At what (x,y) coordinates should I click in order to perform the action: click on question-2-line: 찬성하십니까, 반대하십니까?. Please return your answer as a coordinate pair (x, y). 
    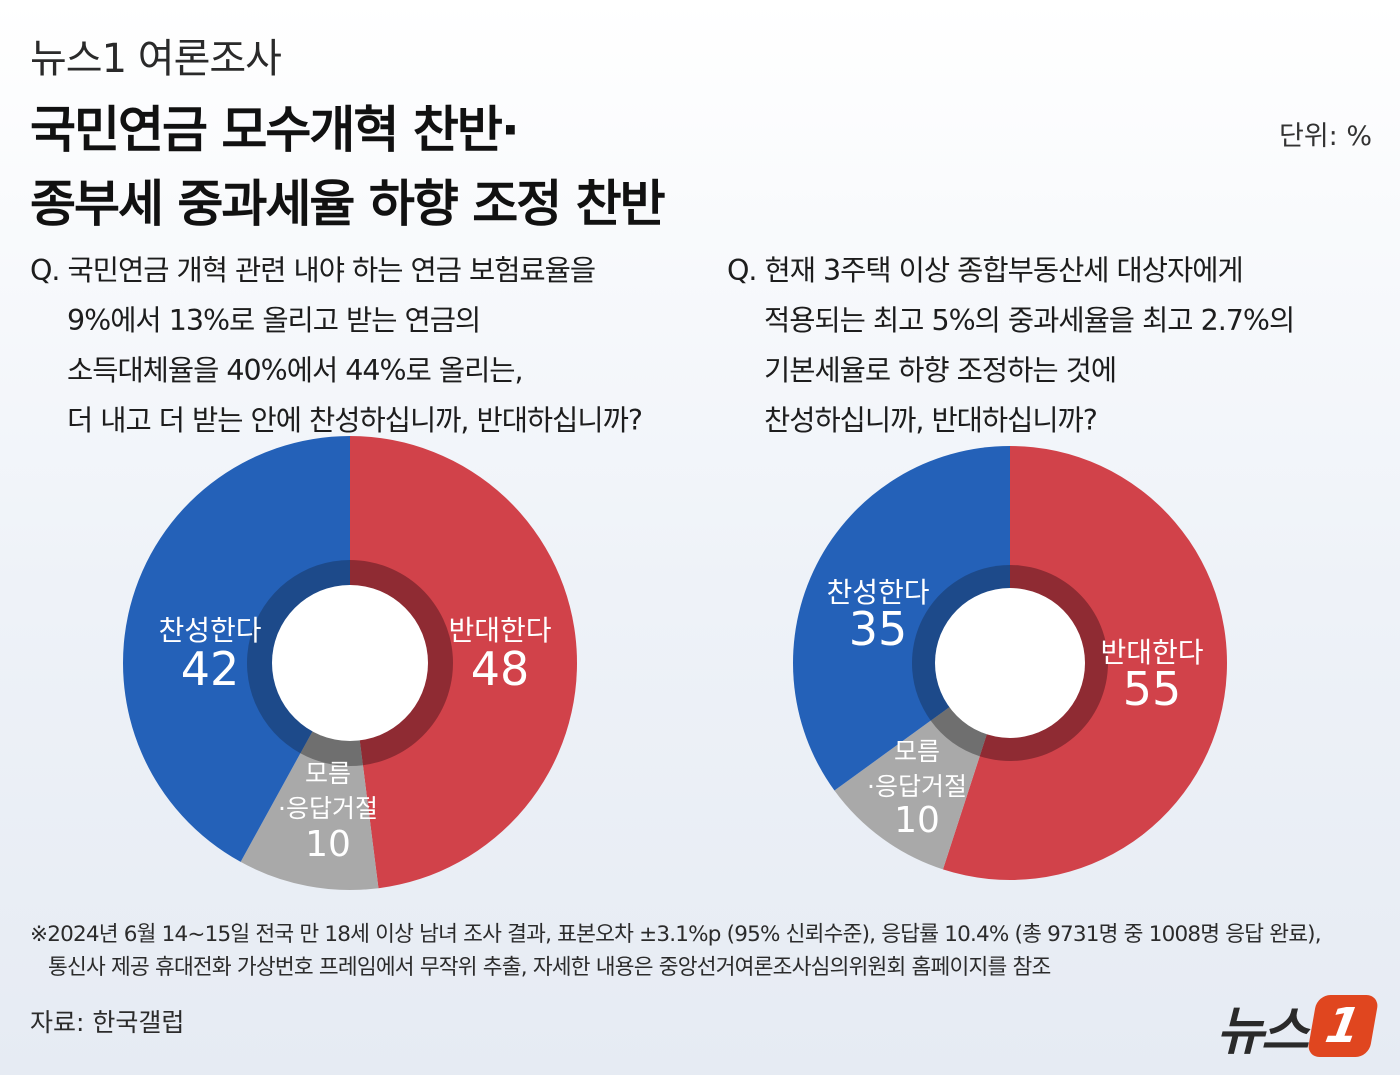
    Looking at the image, I should click on (931, 420).